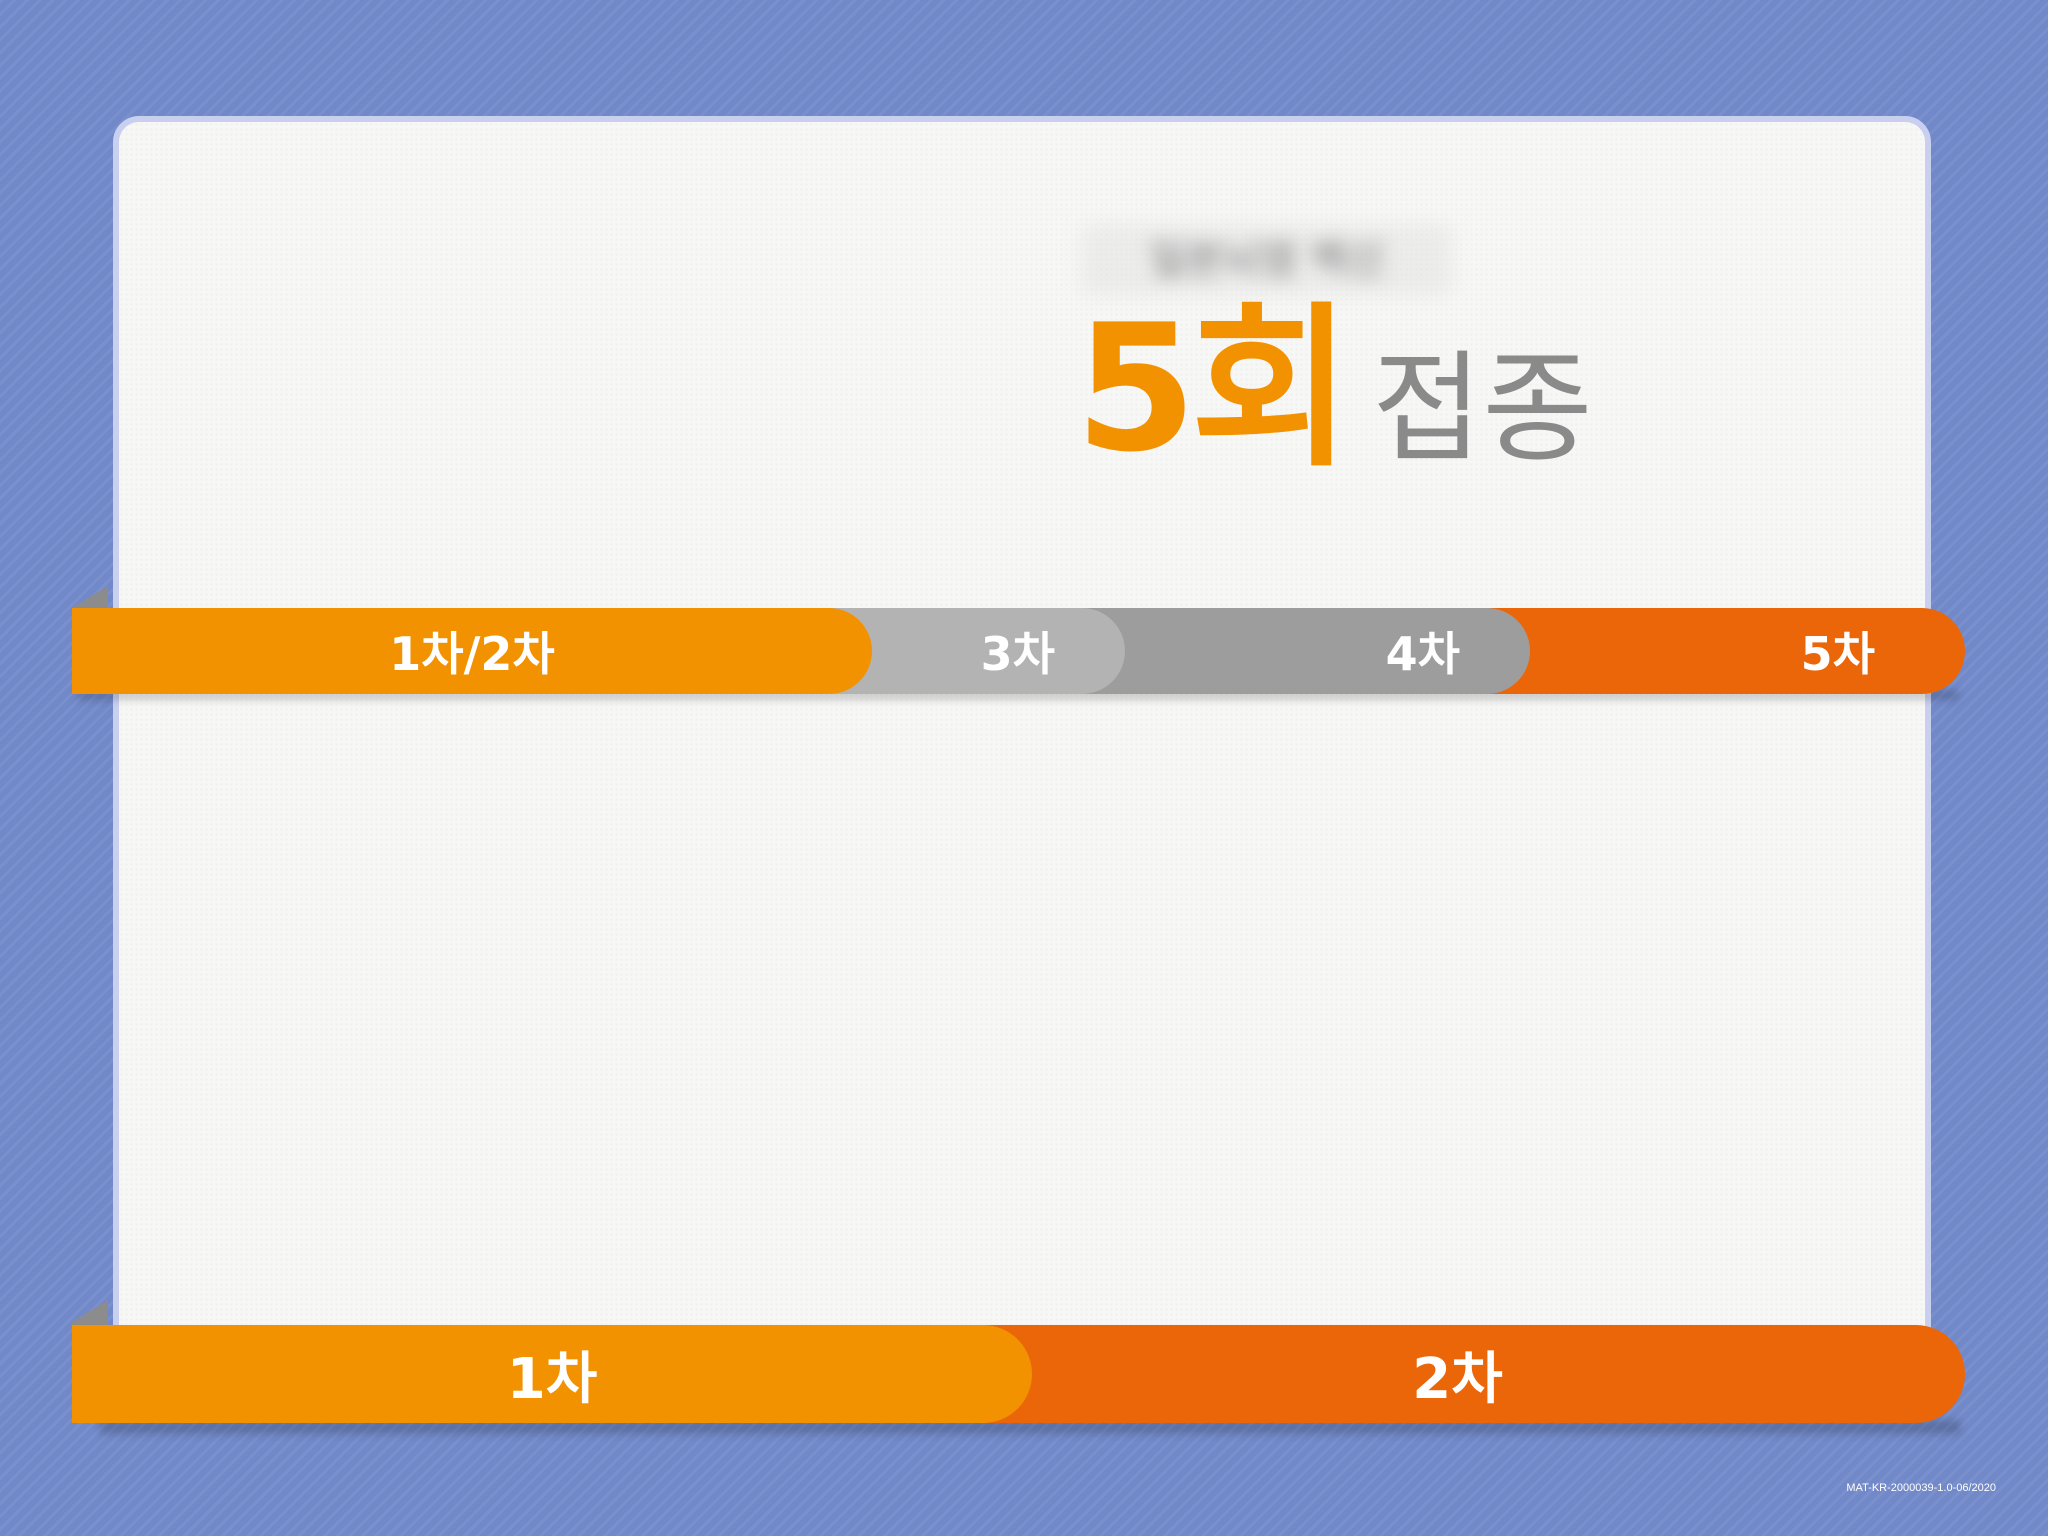 The width and height of the screenshot is (2048, 1536). I want to click on blurred-subtitle: 일본뇌염 백신, so click(1267, 260).